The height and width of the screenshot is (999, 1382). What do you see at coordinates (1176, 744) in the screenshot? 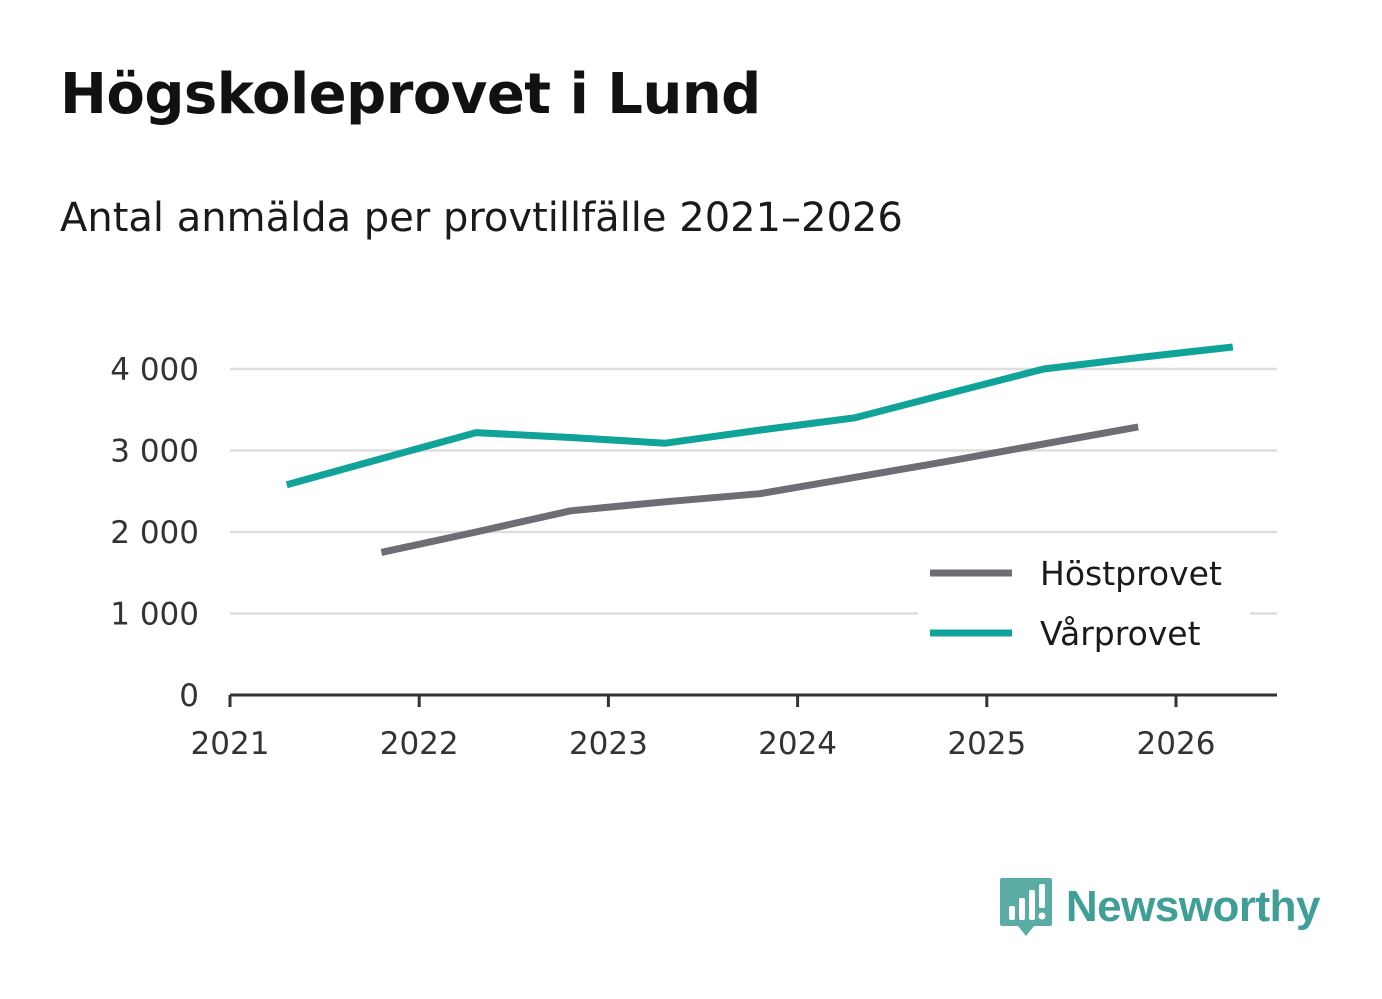
I see `x-tick-label: 2026` at bounding box center [1176, 744].